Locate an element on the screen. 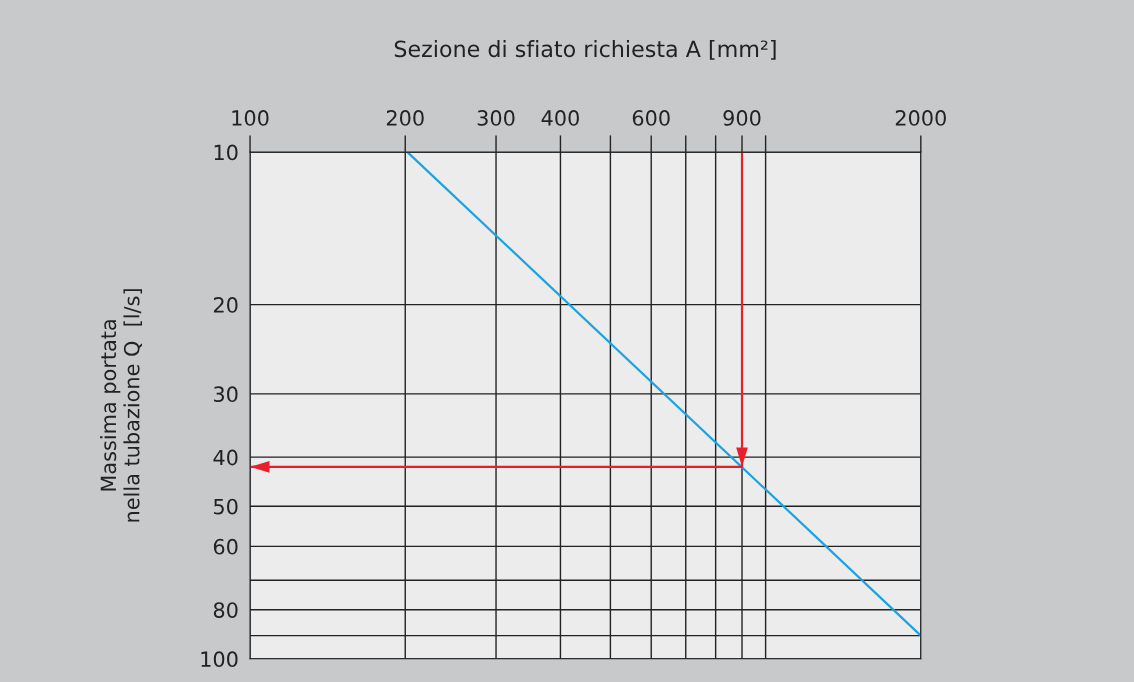  y-tick-label: 50 is located at coordinates (226, 506).